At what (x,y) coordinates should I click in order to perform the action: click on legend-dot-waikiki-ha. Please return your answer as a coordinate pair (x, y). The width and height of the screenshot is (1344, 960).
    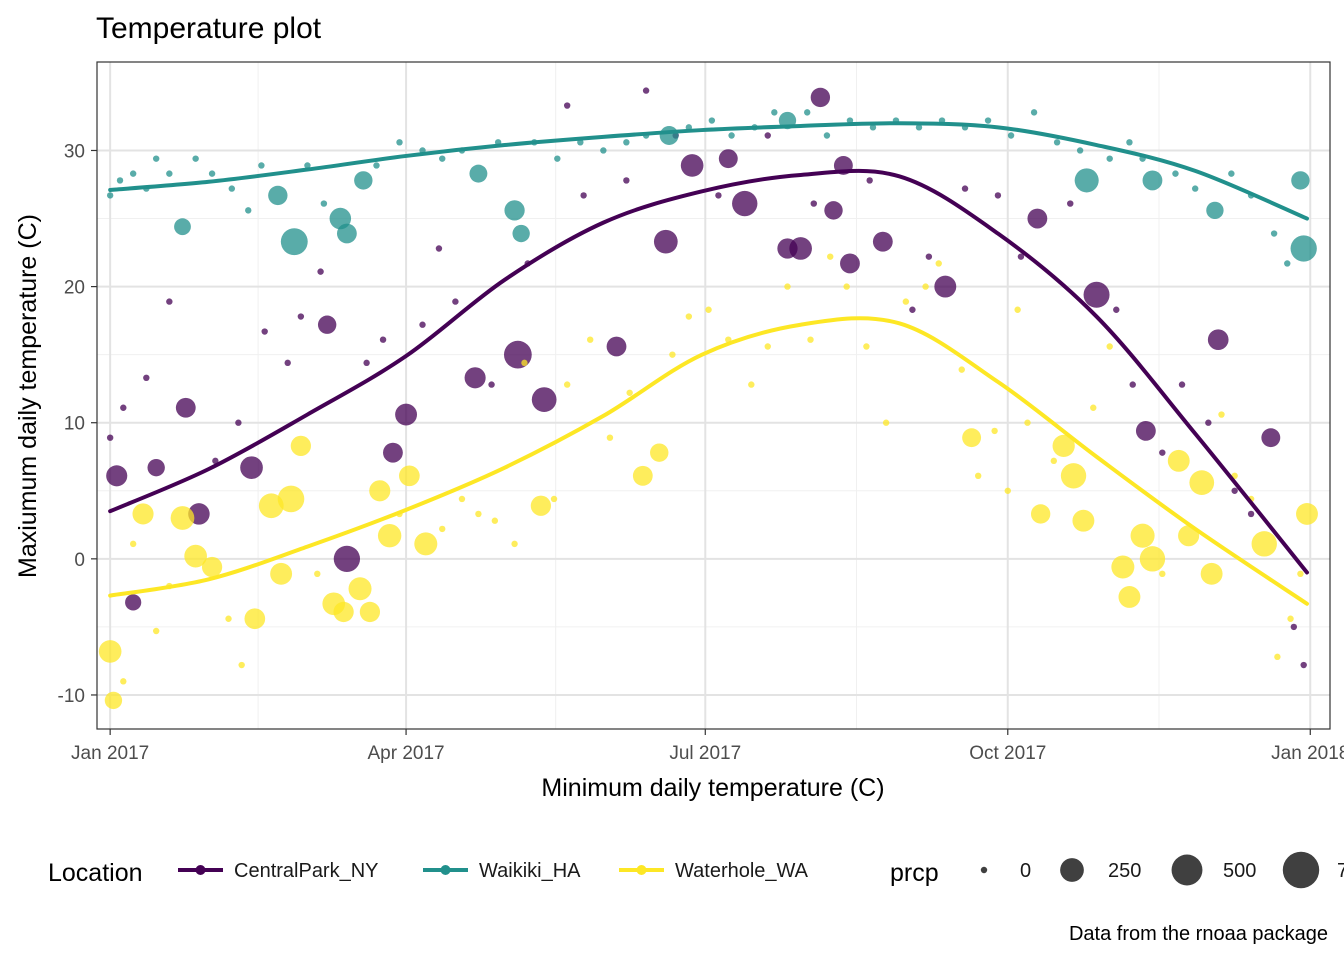
    Looking at the image, I should click on (445, 870).